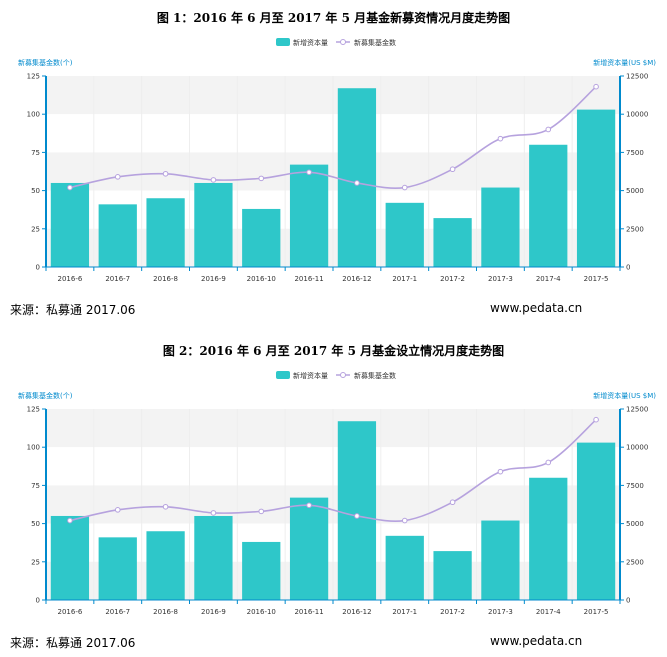  I want to click on right-tick-label: 7500, so click(635, 153).